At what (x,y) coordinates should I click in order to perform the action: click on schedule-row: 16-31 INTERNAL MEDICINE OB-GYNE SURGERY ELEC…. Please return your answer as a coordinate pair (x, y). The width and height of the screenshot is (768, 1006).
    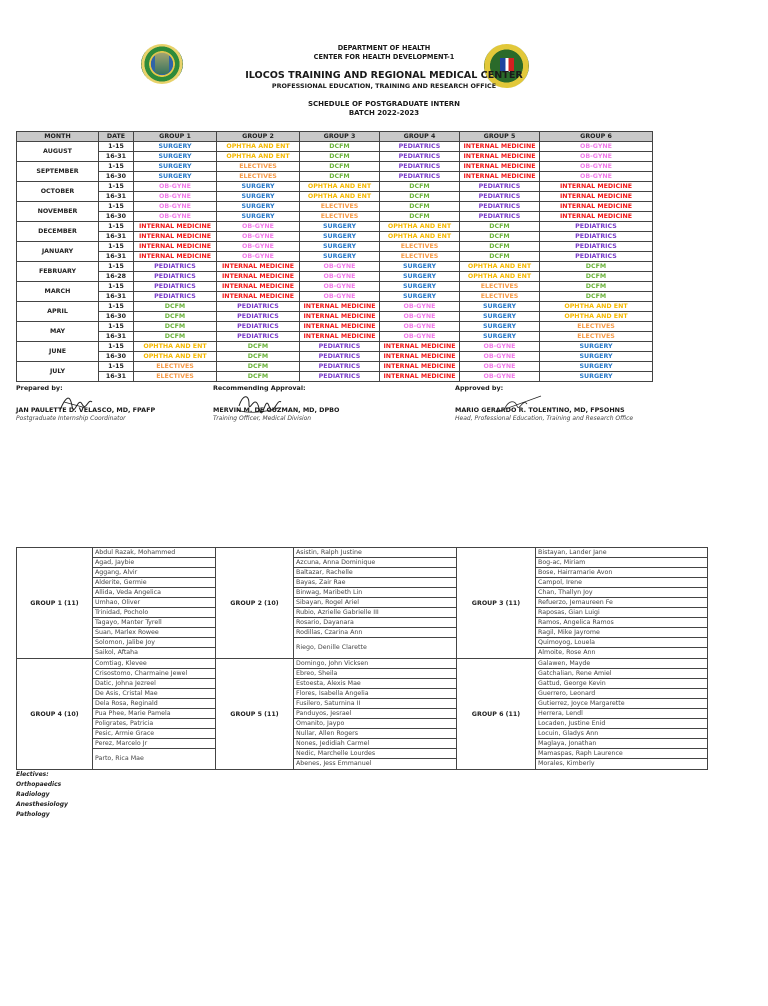
    Looking at the image, I should click on (335, 256).